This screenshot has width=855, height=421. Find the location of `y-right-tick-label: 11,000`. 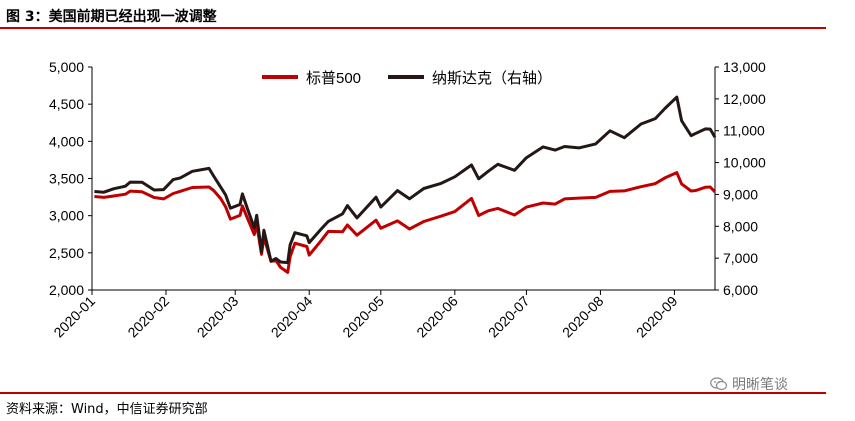

y-right-tick-label: 11,000 is located at coordinates (744, 131).